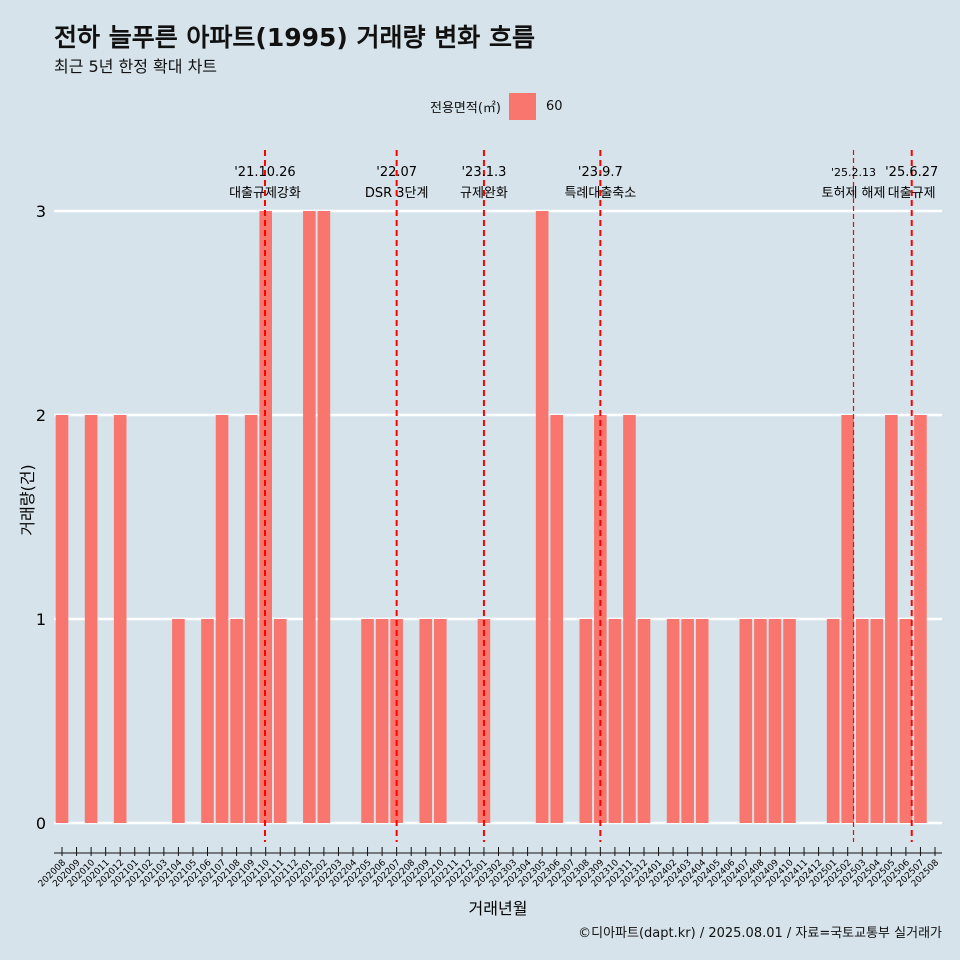 This screenshot has width=960, height=960. Describe the element at coordinates (264, 172) in the screenshot. I see `event-date-label: '21.10.26` at that location.